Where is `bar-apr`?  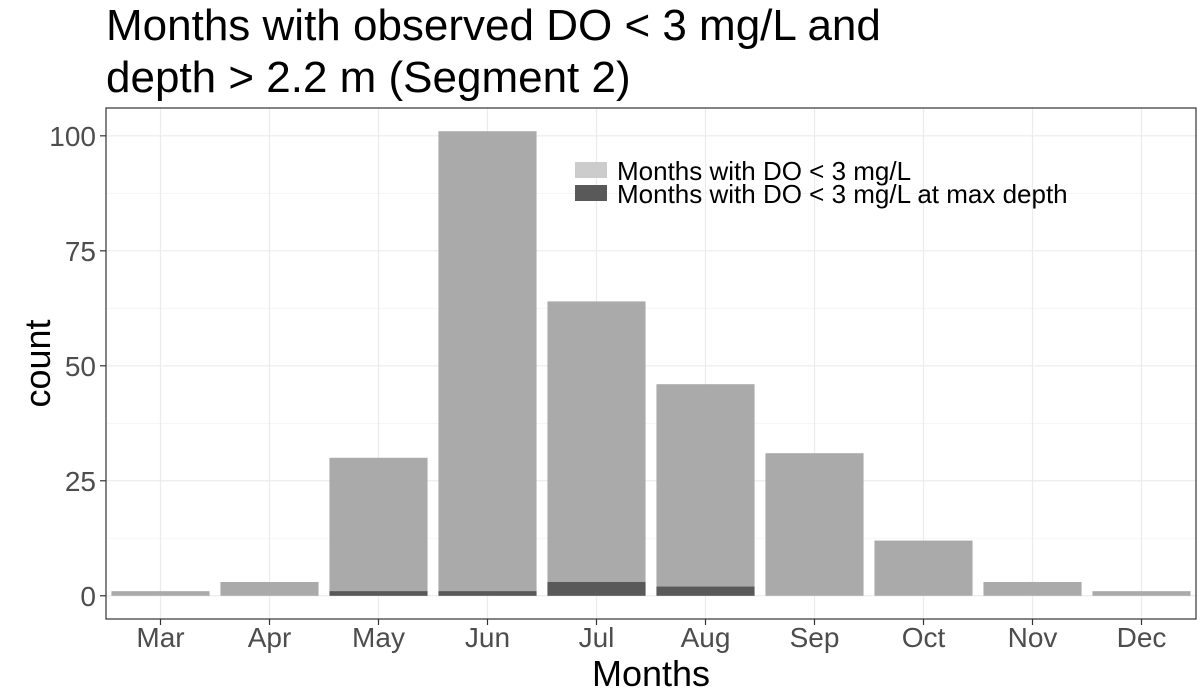
bar-apr is located at coordinates (269, 588).